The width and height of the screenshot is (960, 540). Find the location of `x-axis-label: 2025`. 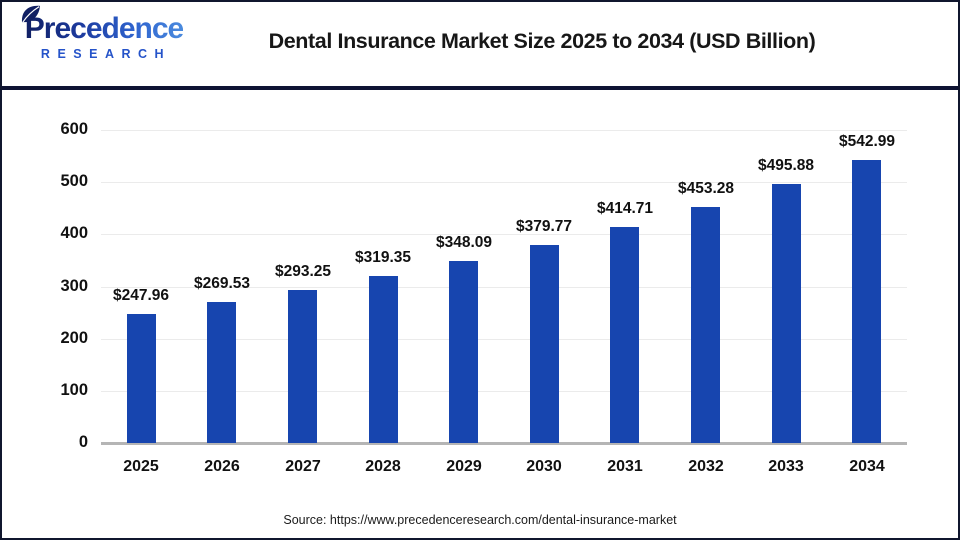

x-axis-label: 2025 is located at coordinates (141, 466).